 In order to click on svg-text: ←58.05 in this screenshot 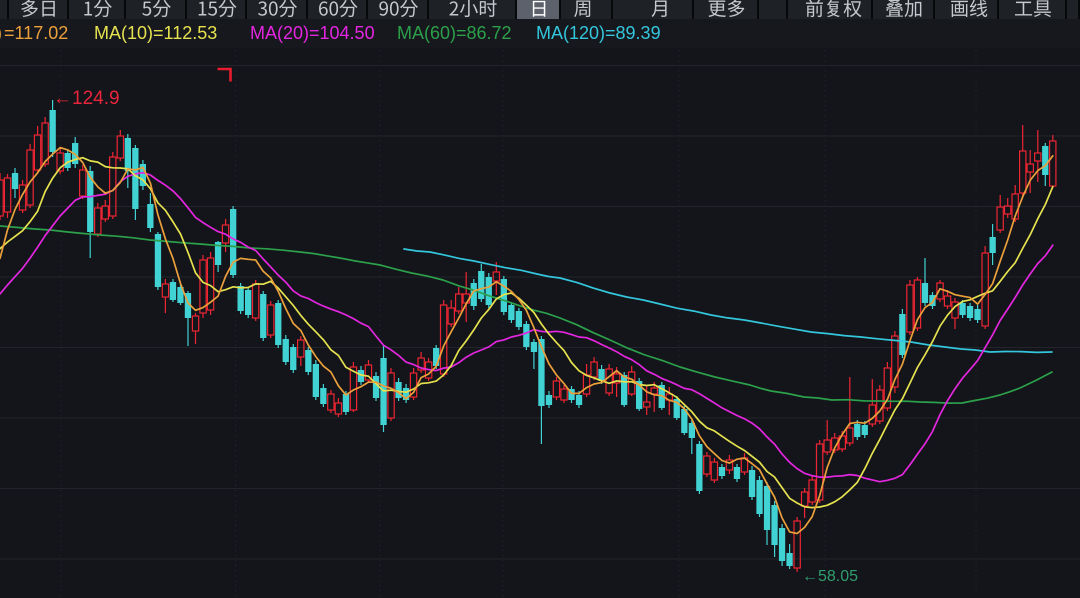, I will do `click(830, 576)`.